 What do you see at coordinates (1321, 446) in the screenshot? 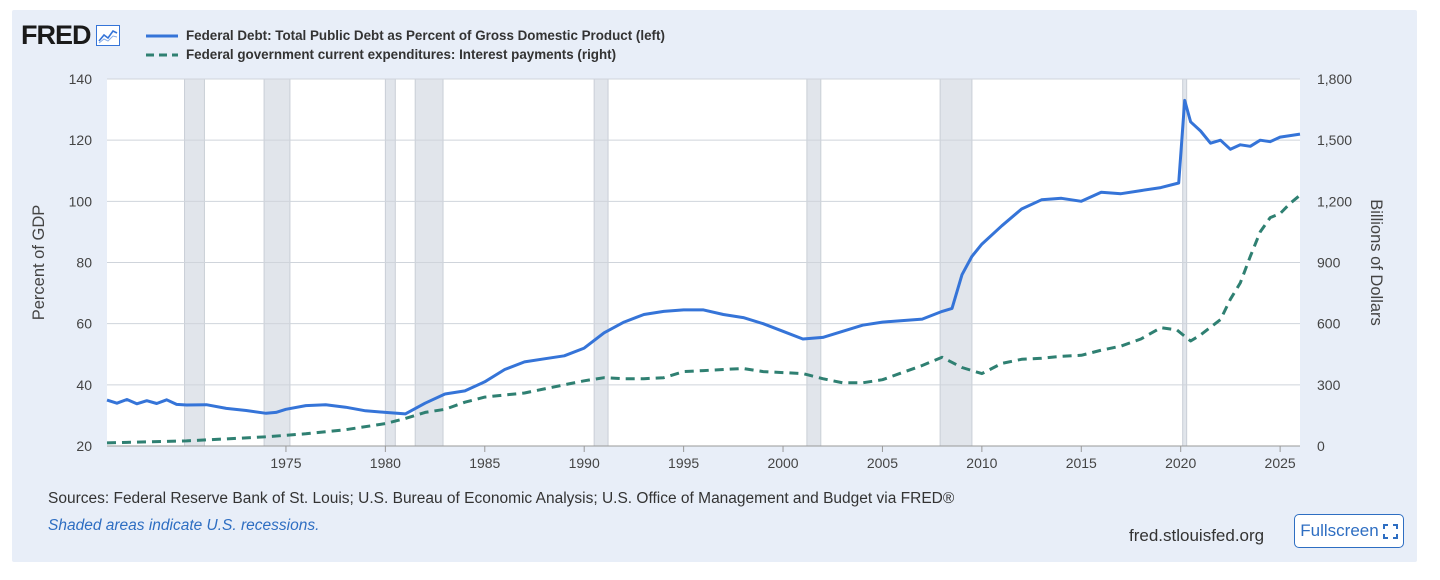
I see `y-right-tick-label: 0` at bounding box center [1321, 446].